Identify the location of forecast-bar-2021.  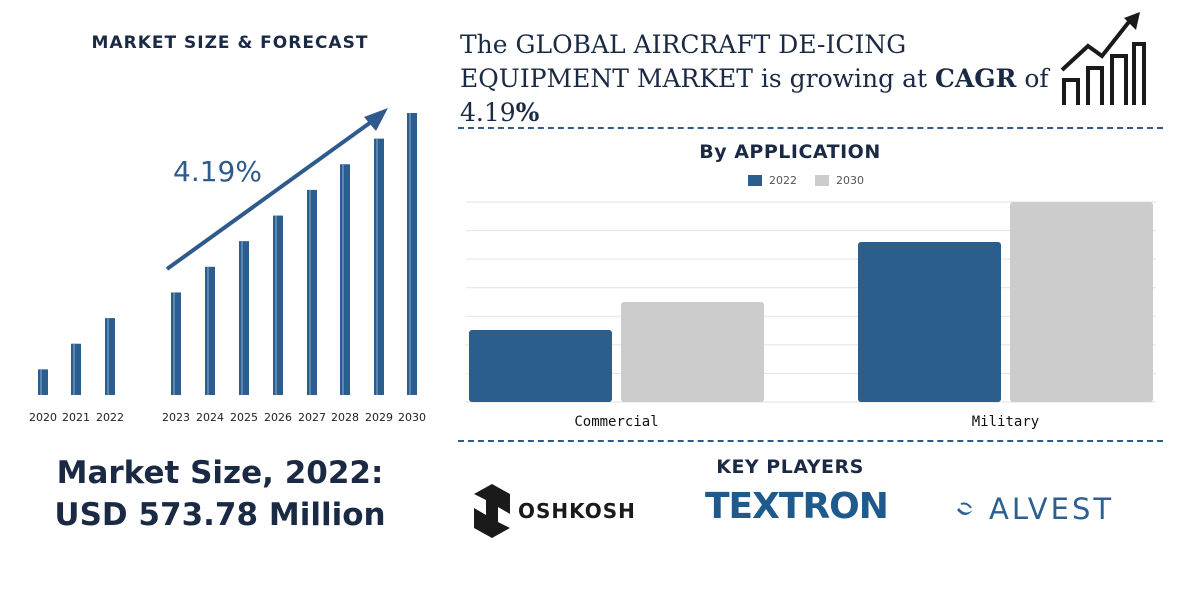
(76, 369).